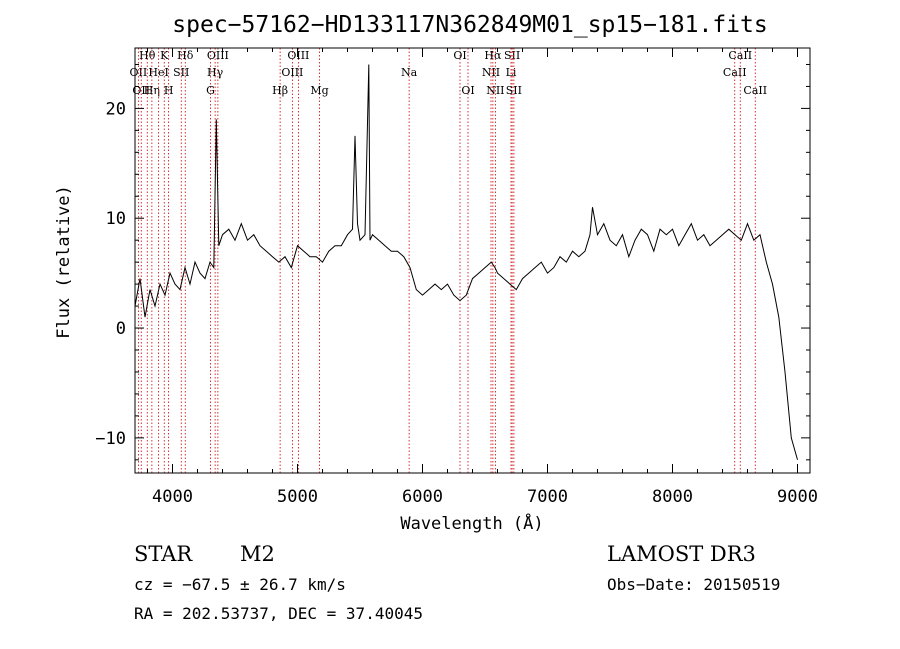 The width and height of the screenshot is (900, 649). What do you see at coordinates (797, 497) in the screenshot?
I see `x-tick-label: 9000` at bounding box center [797, 497].